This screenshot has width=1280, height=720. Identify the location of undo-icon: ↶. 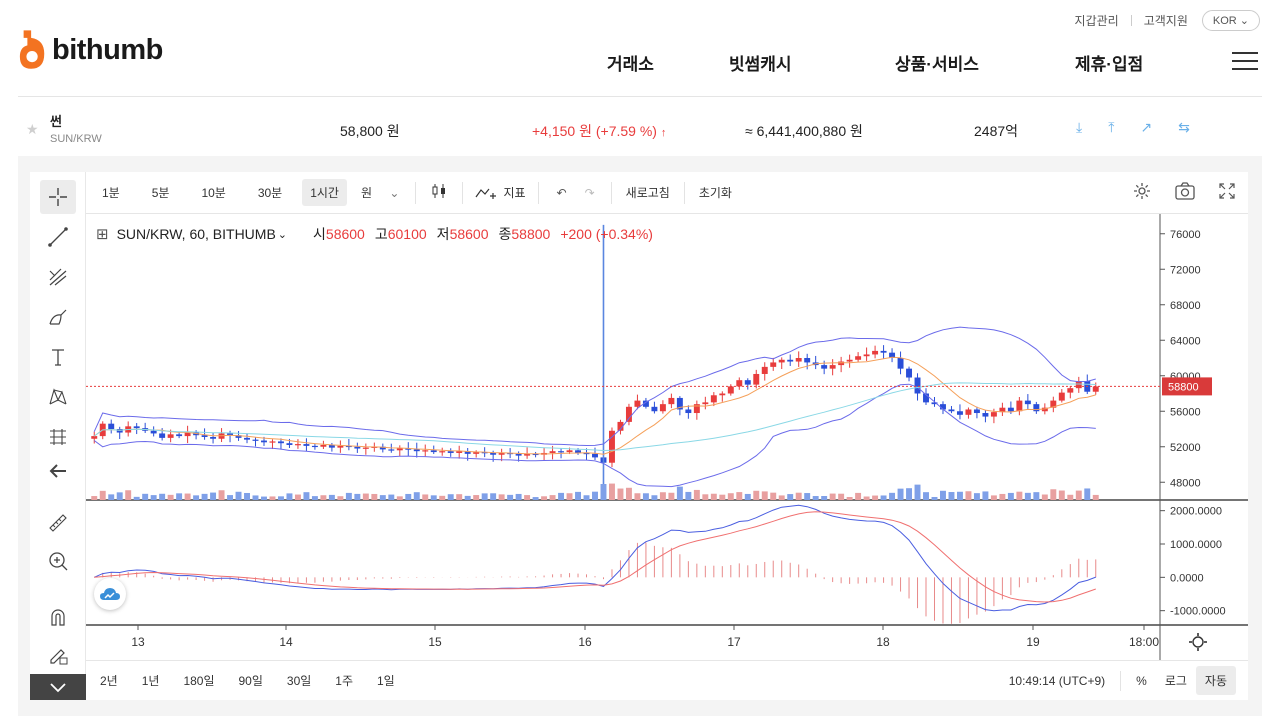
(561, 192).